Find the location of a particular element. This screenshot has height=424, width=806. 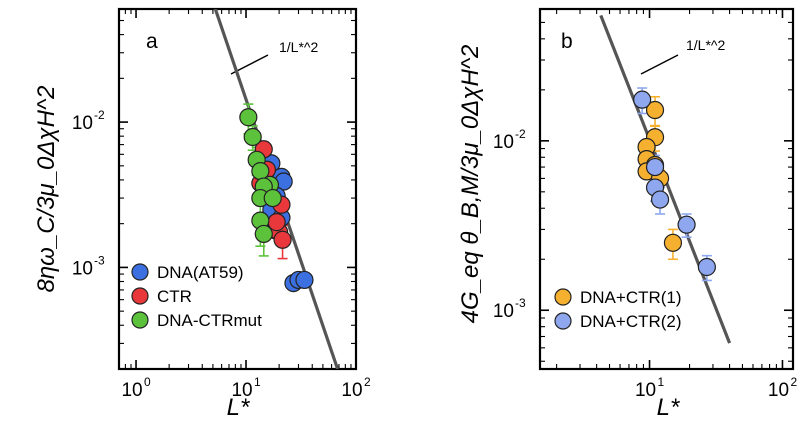

b-legend-label: DNA+CTR(2) is located at coordinates (631, 321).